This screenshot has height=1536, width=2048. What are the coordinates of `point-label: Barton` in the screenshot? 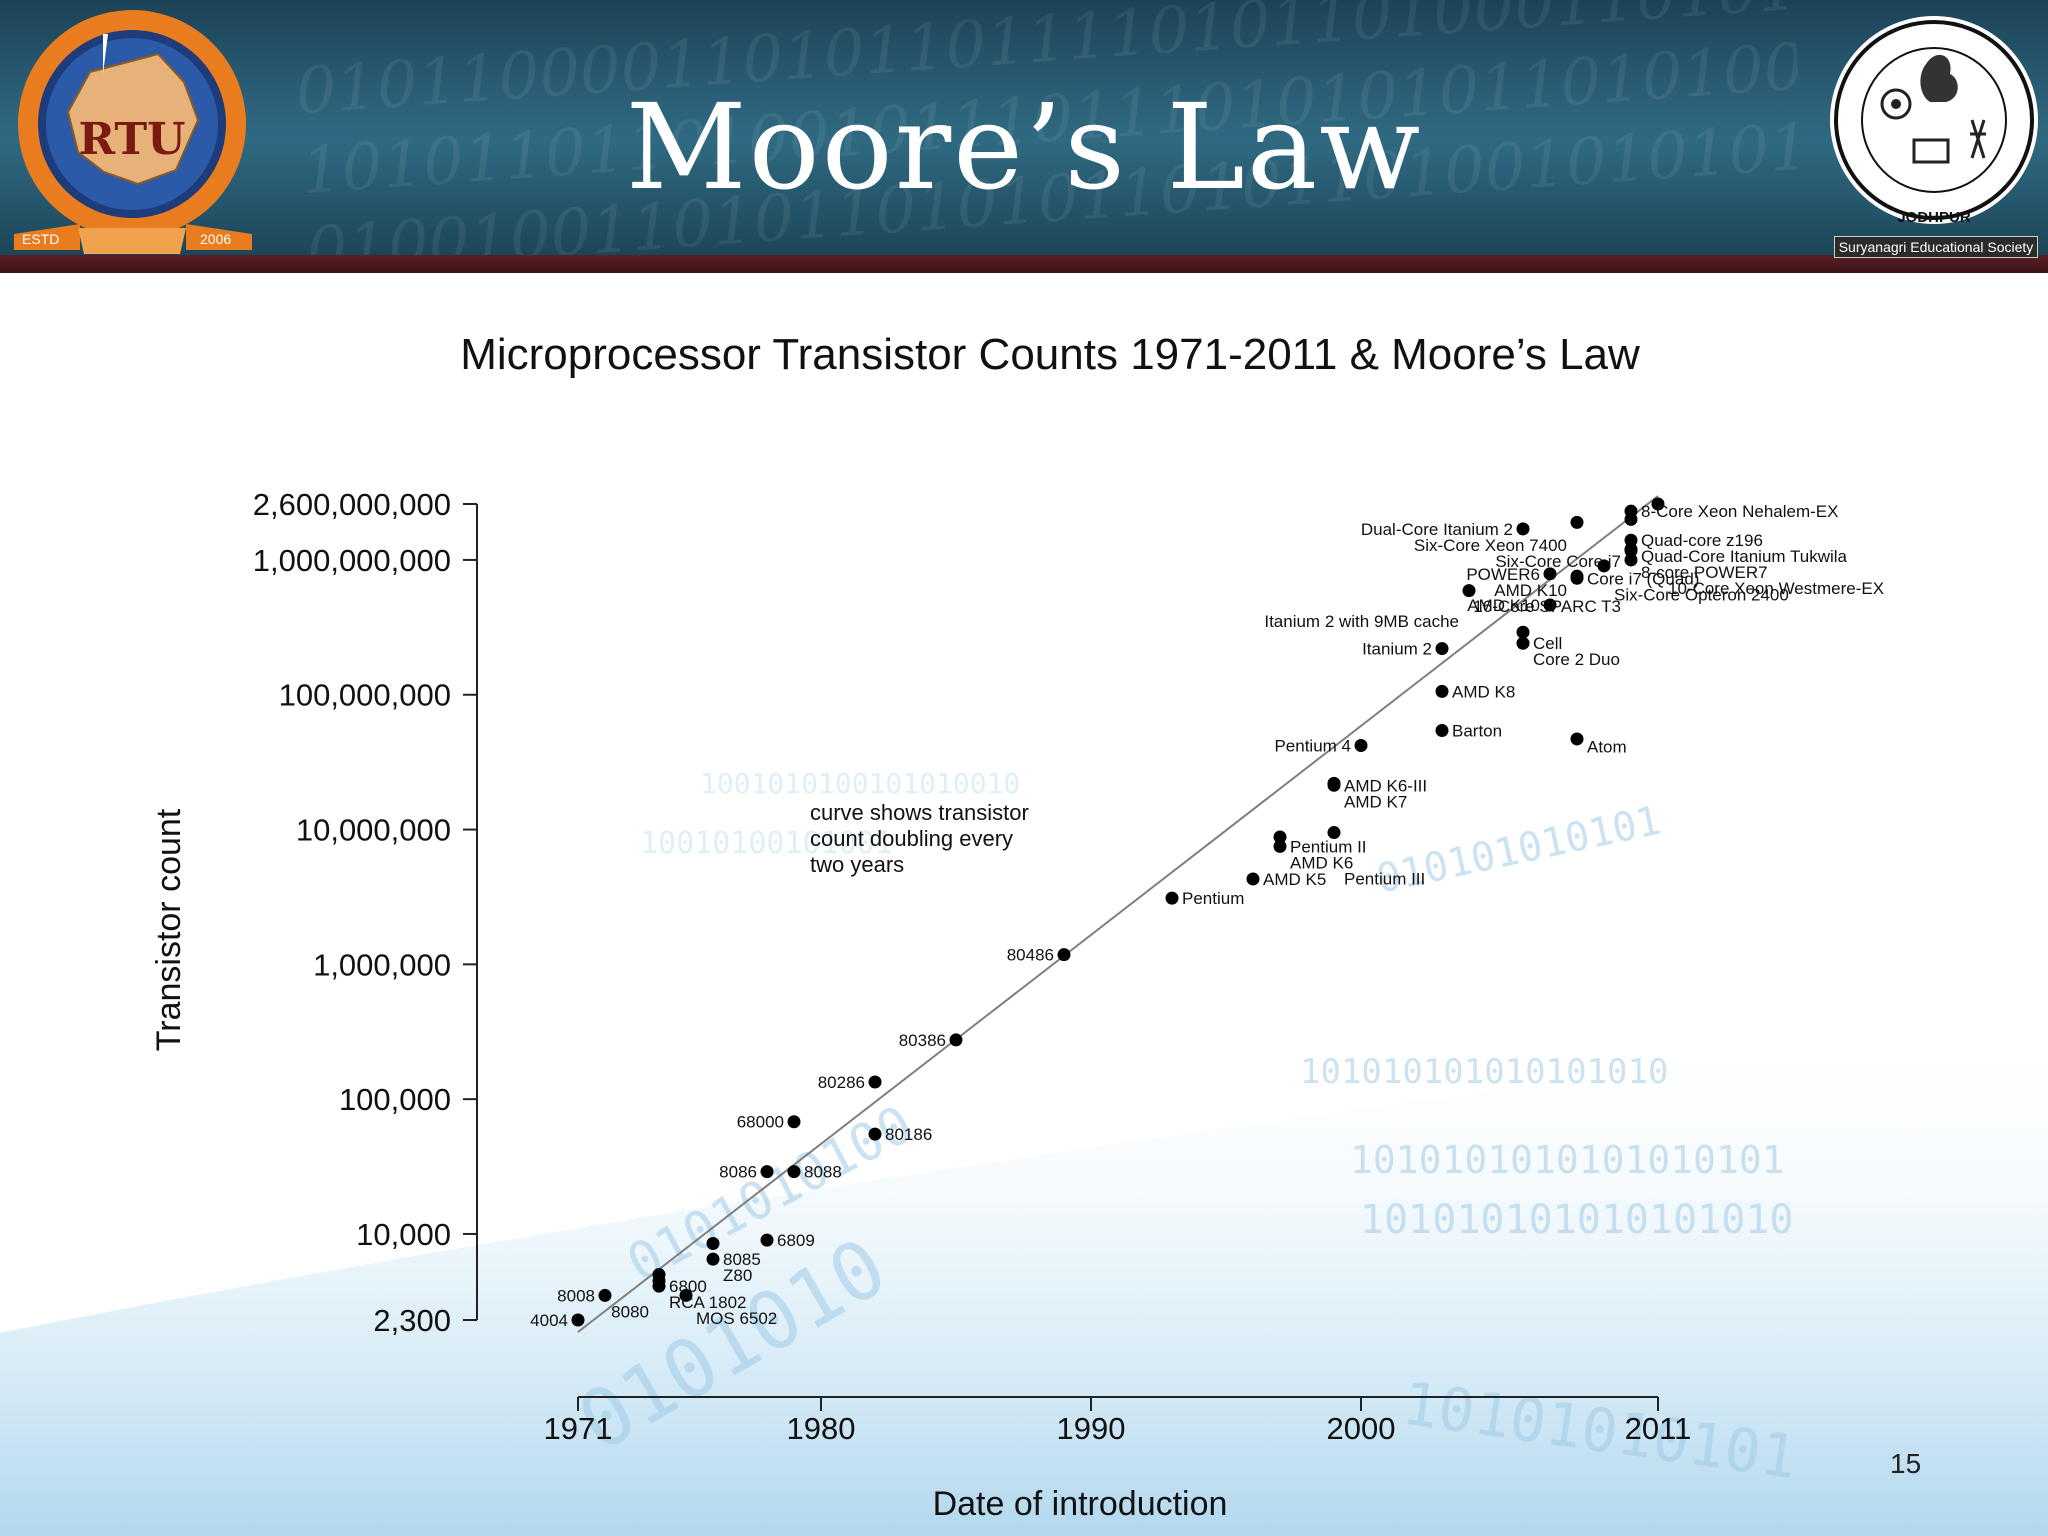 It's located at (1477, 730).